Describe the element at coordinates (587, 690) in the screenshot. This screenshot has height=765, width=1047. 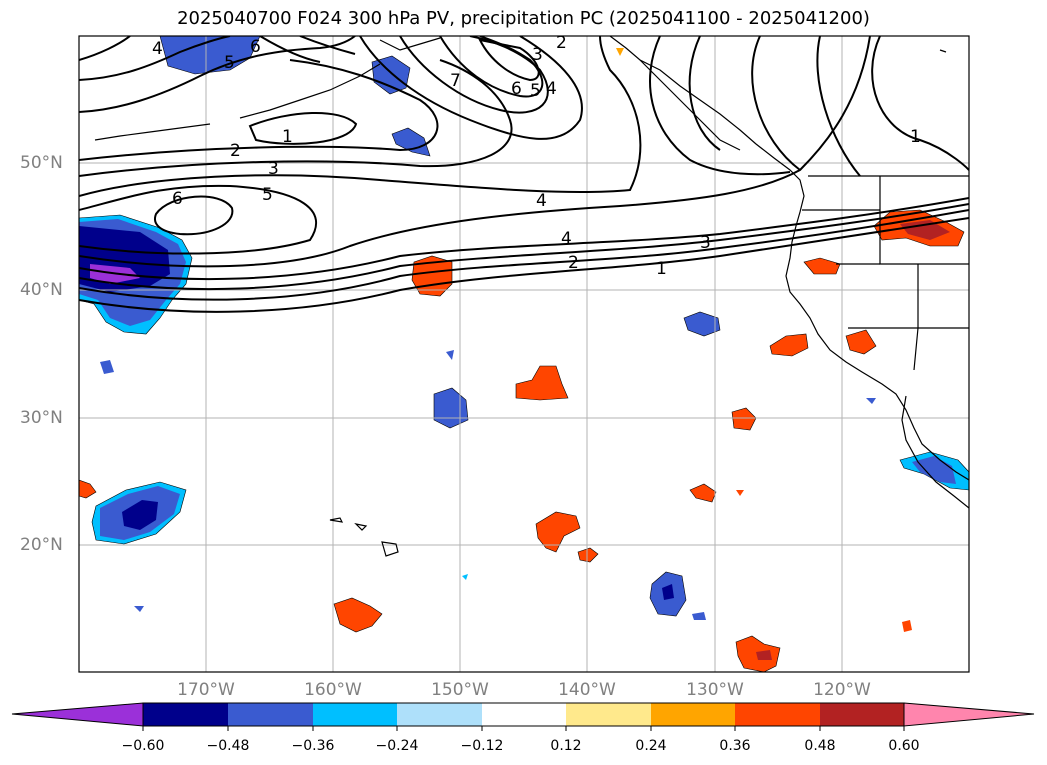
I see `lon-label: 140°W` at that location.